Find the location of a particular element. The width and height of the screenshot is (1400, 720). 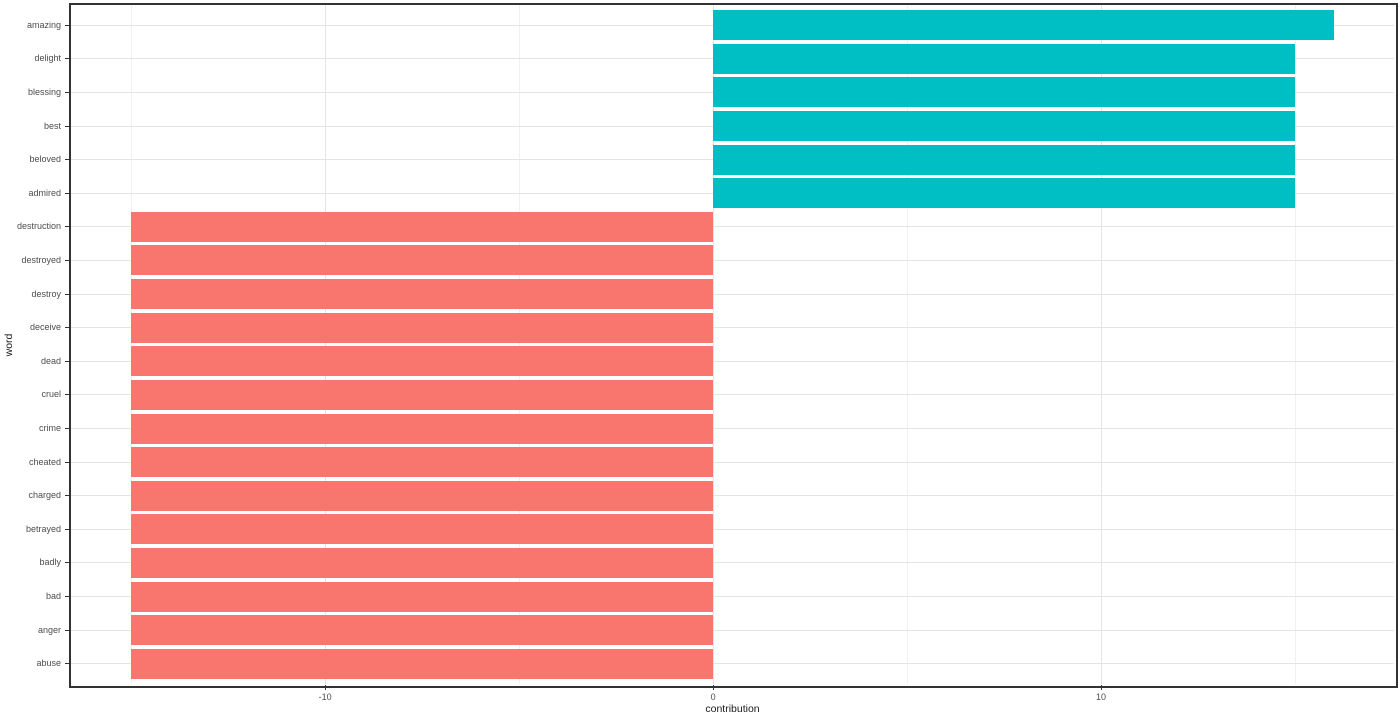

bar-deceive is located at coordinates (422, 327).